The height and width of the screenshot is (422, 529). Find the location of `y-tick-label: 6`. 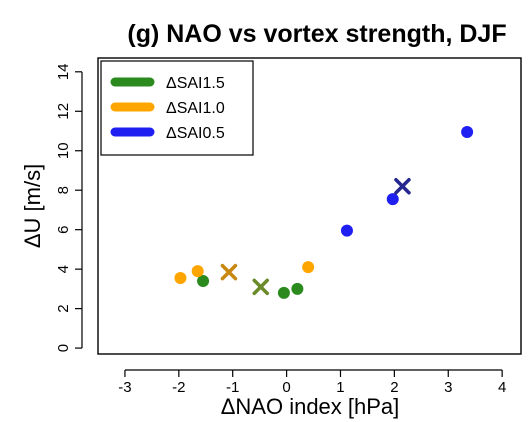

y-tick-label: 6 is located at coordinates (63, 230).